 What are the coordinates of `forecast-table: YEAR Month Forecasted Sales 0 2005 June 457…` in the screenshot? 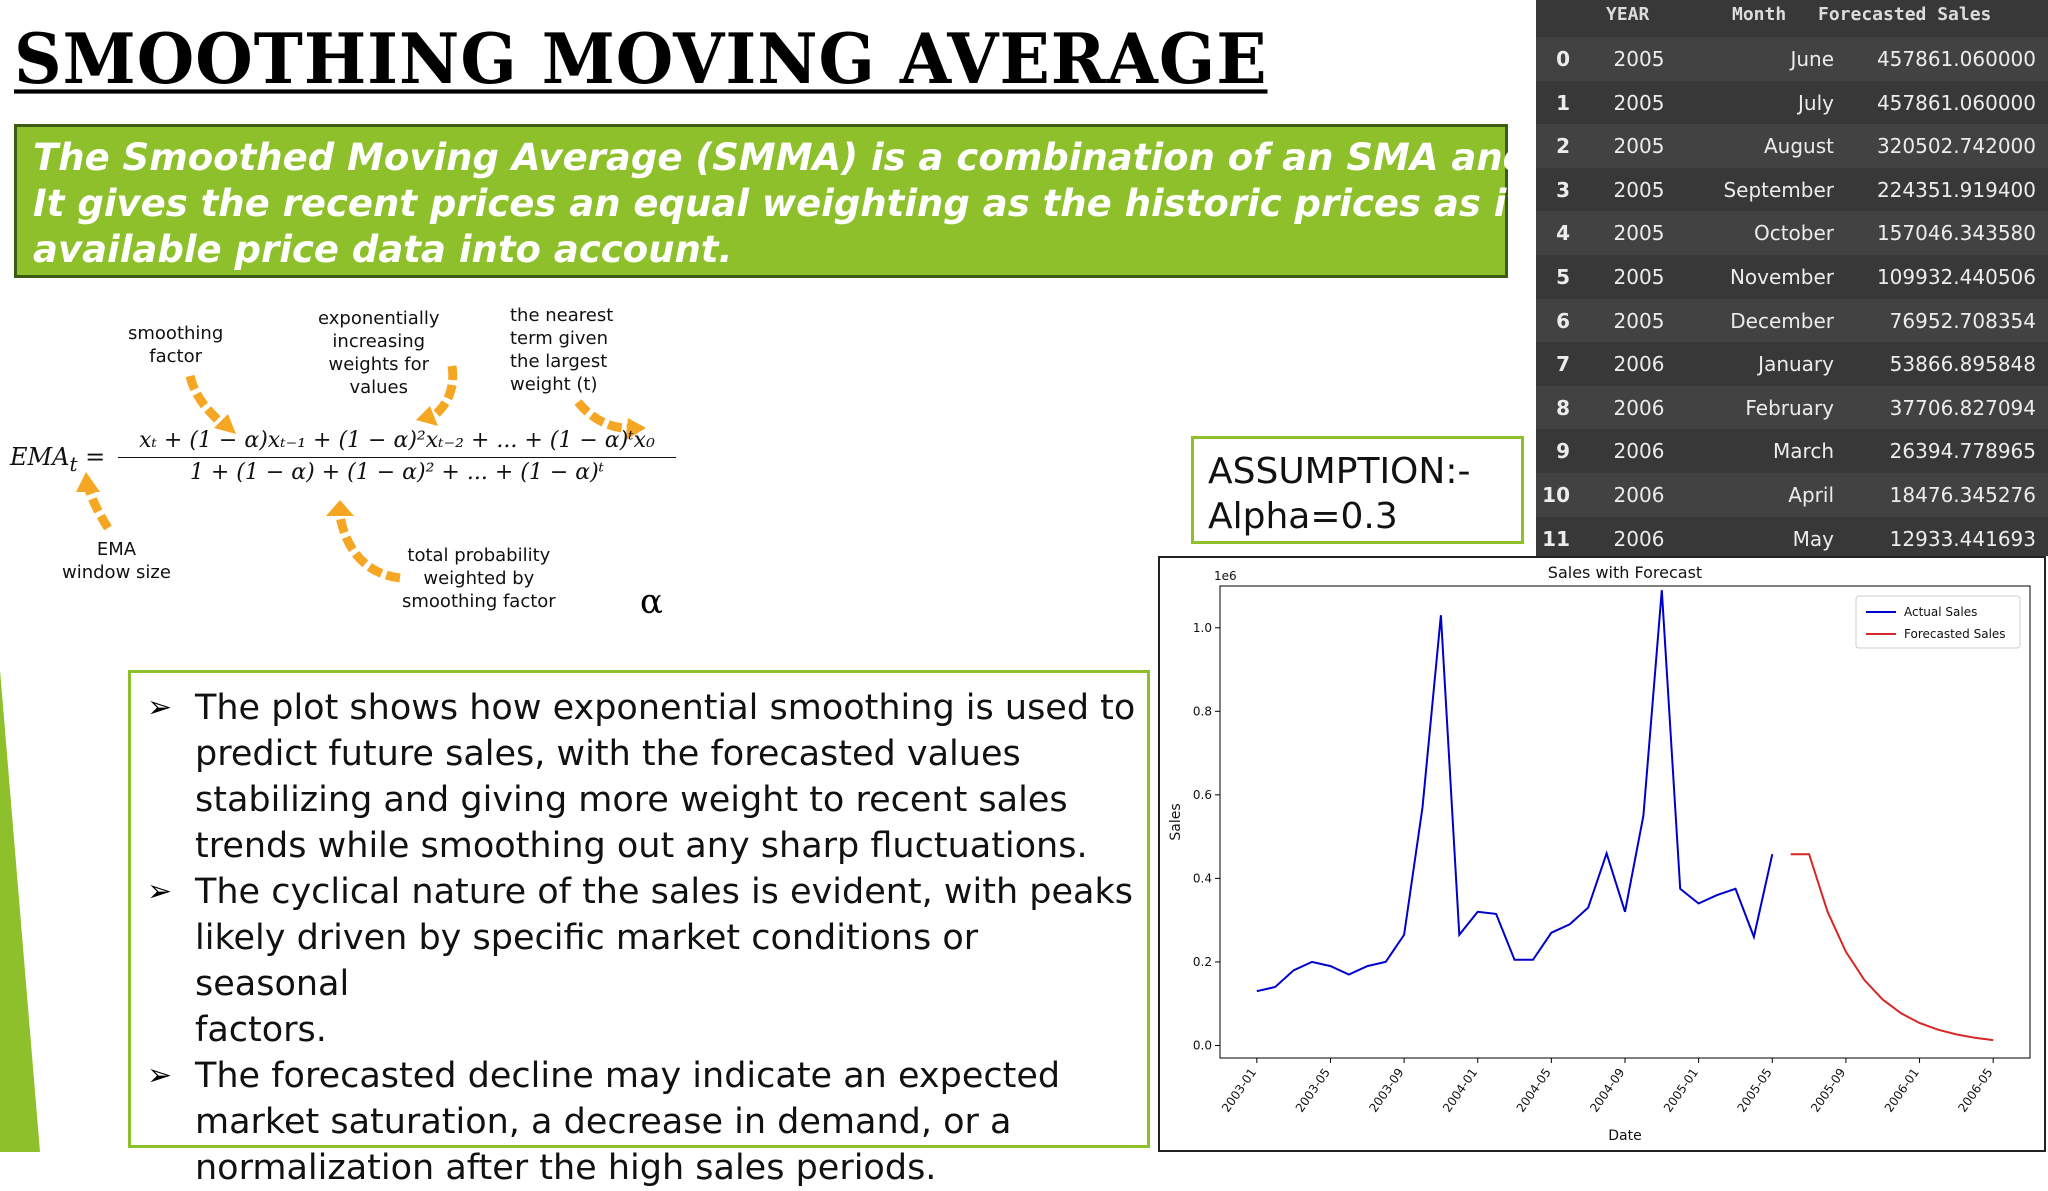 It's located at (1792, 278).